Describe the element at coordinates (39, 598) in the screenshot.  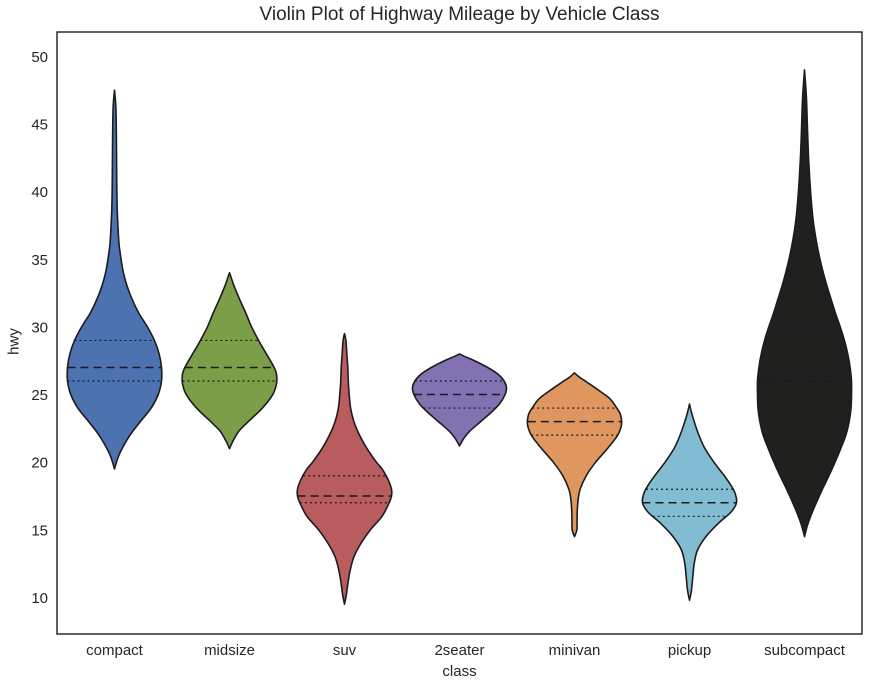
I see `y-tick-label: 10` at that location.